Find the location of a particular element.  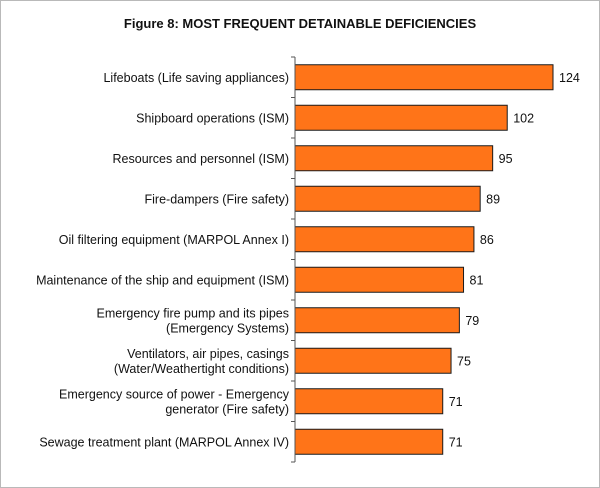

data-label: 95 is located at coordinates (506, 159).